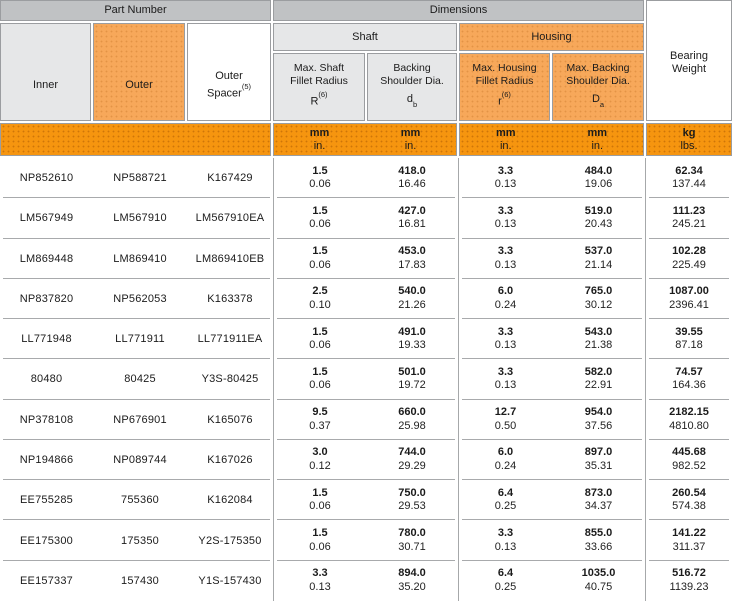 The image size is (732, 601). Describe the element at coordinates (551, 420) in the screenshot. I see `housing-cells: 12.7 0.50 954.0 37.56` at that location.